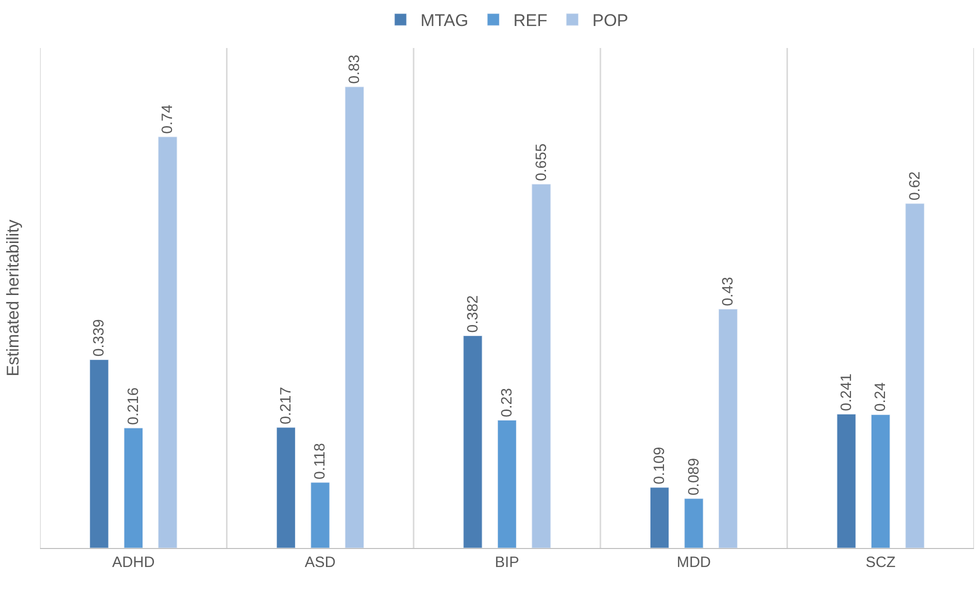 This screenshot has width=976, height=592. Describe the element at coordinates (610, 20) in the screenshot. I see `legend-label: POP` at that location.